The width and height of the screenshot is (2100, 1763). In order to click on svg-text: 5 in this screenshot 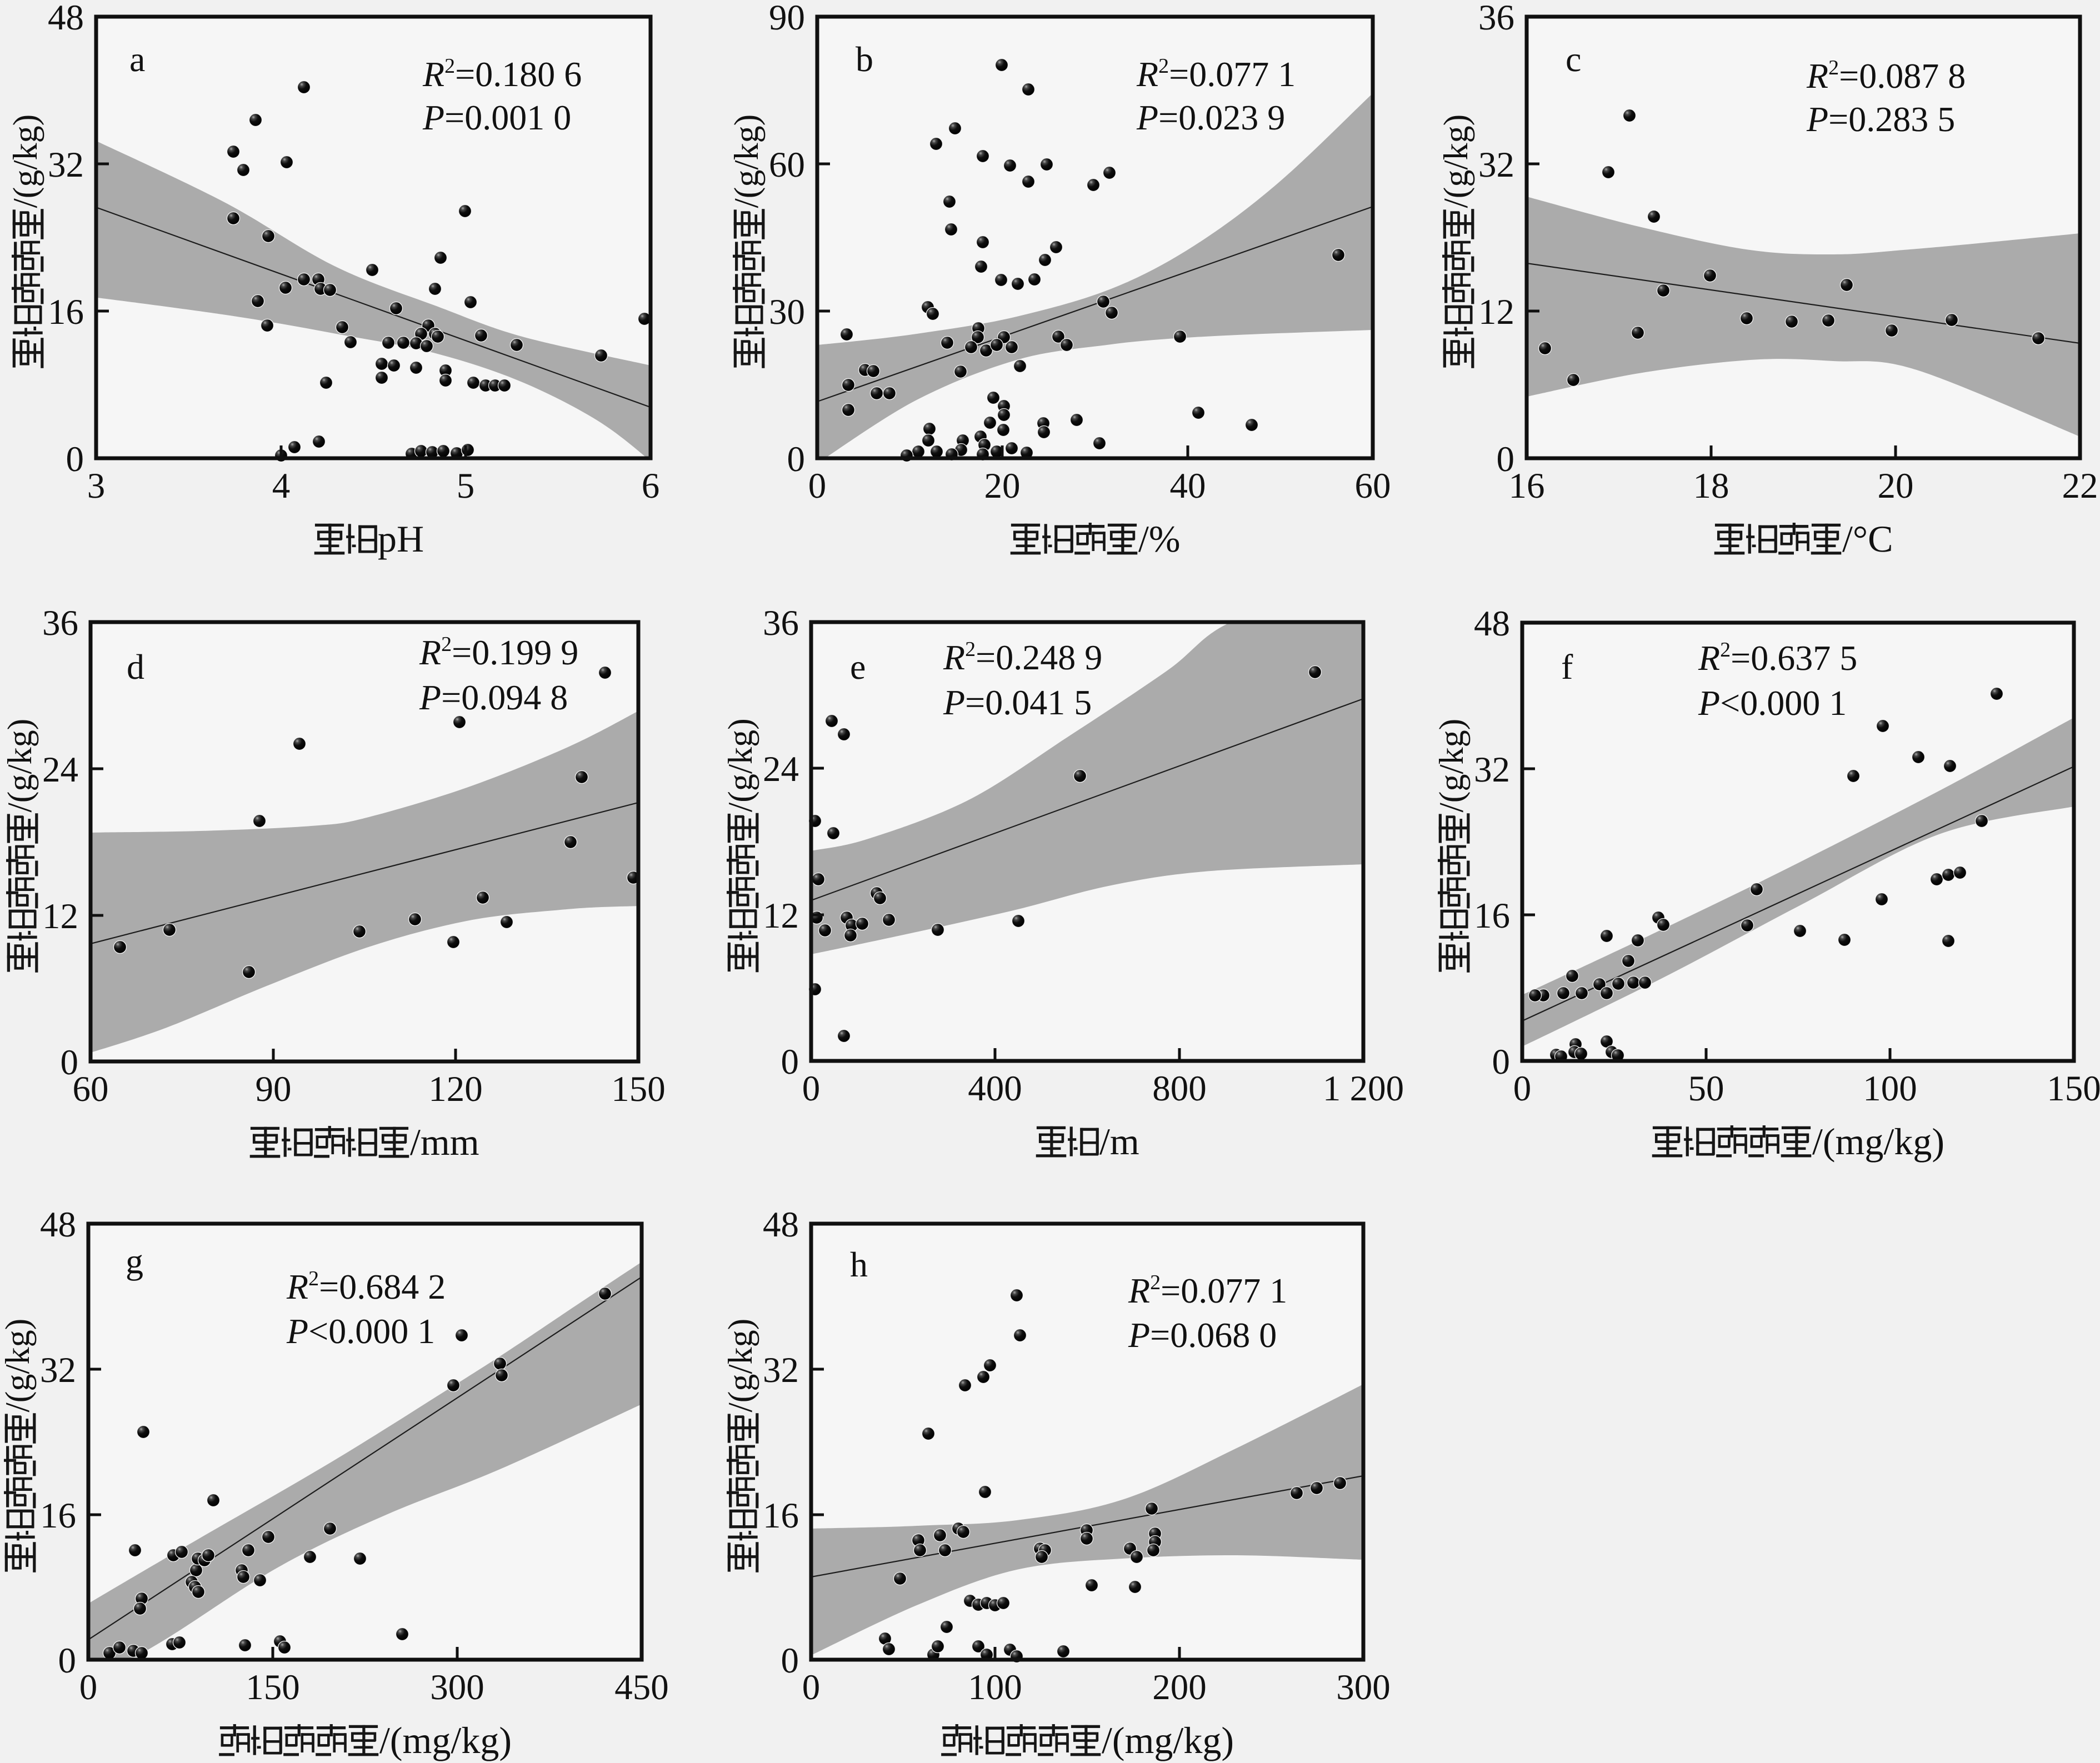, I will do `click(466, 486)`.